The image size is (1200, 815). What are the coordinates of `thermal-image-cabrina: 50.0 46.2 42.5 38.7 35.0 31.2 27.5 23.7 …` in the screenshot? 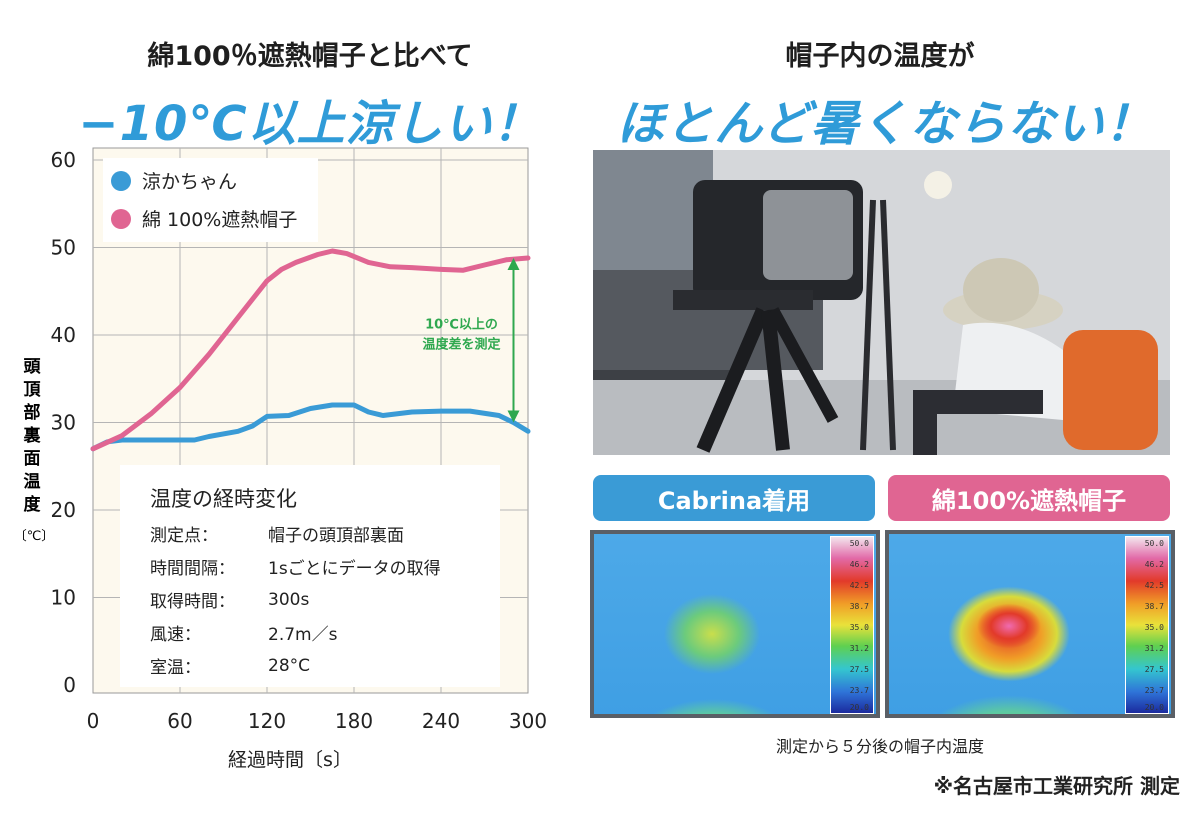 It's located at (735, 624).